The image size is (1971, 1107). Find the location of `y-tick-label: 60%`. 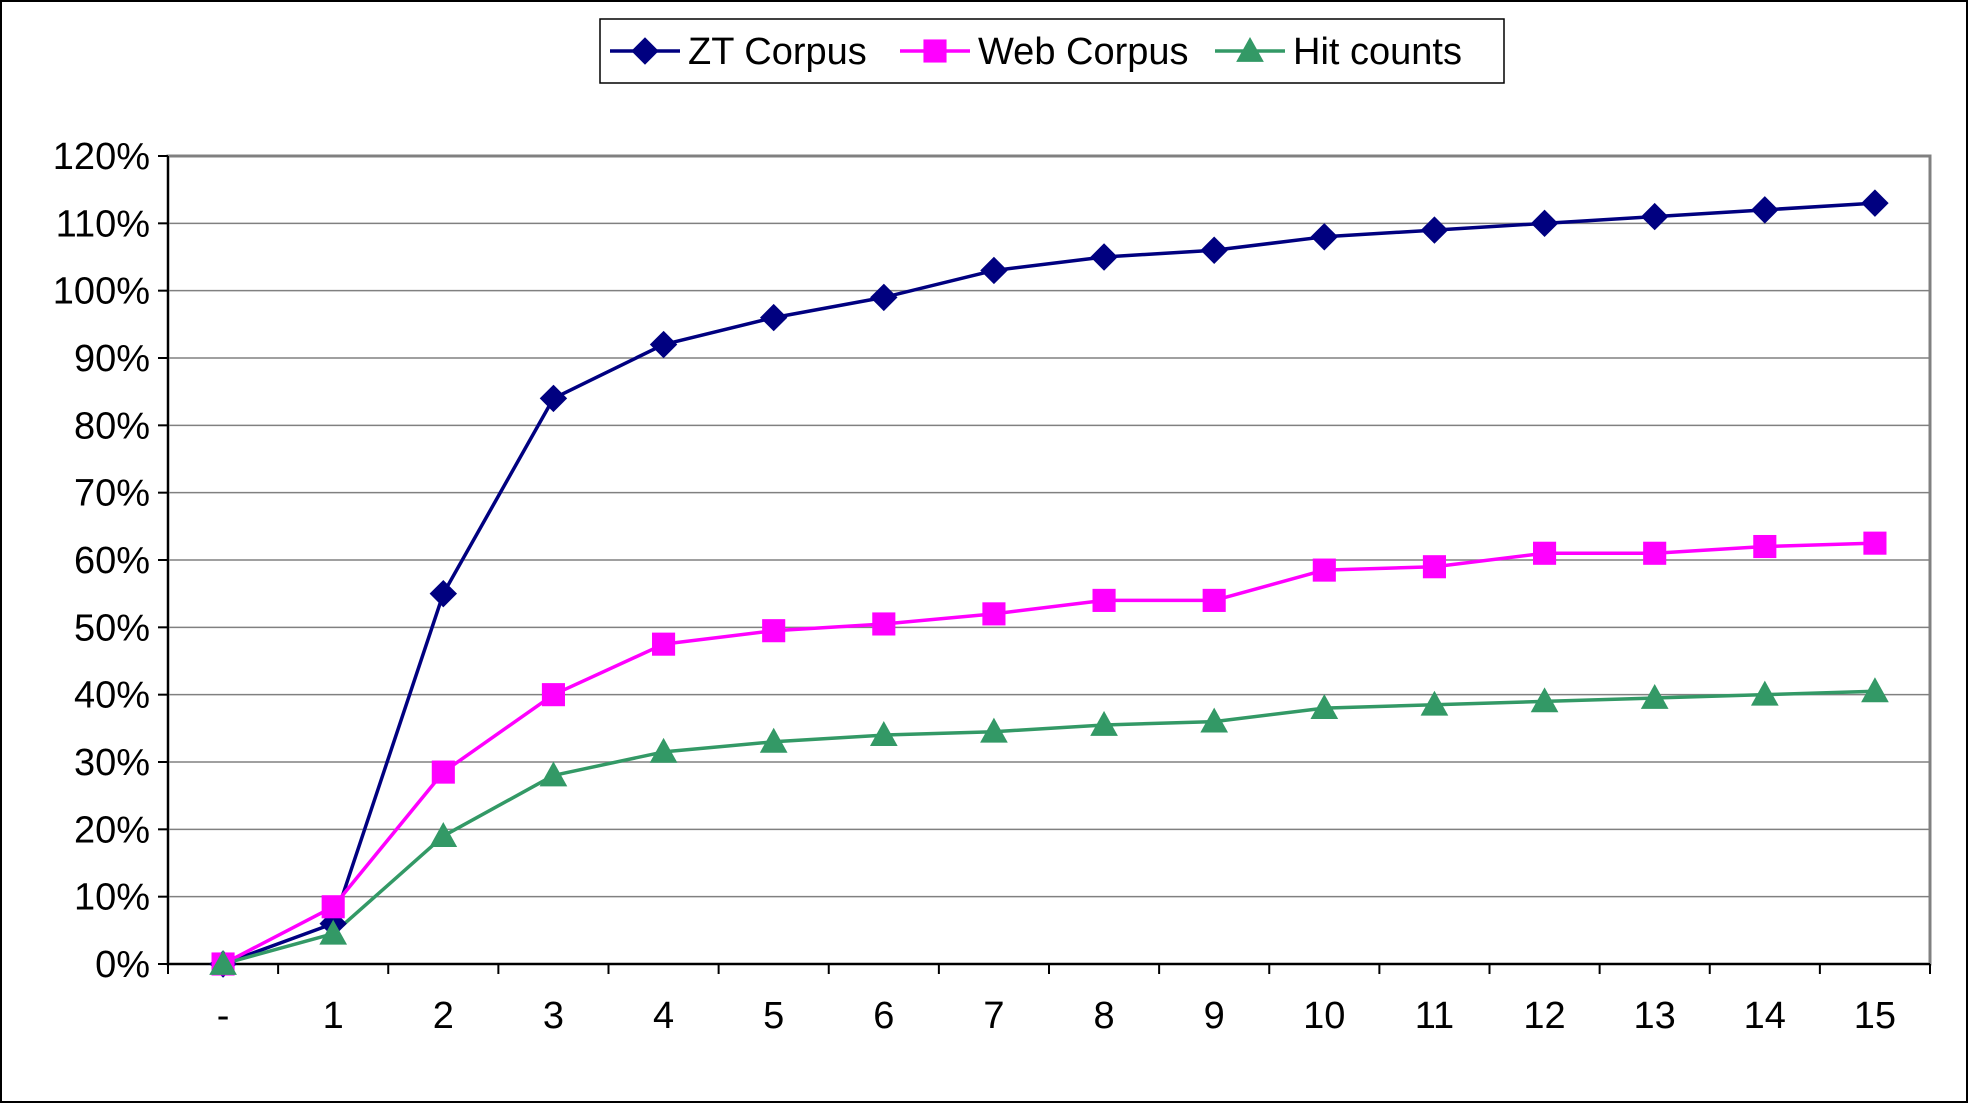

y-tick-label: 60% is located at coordinates (112, 561).